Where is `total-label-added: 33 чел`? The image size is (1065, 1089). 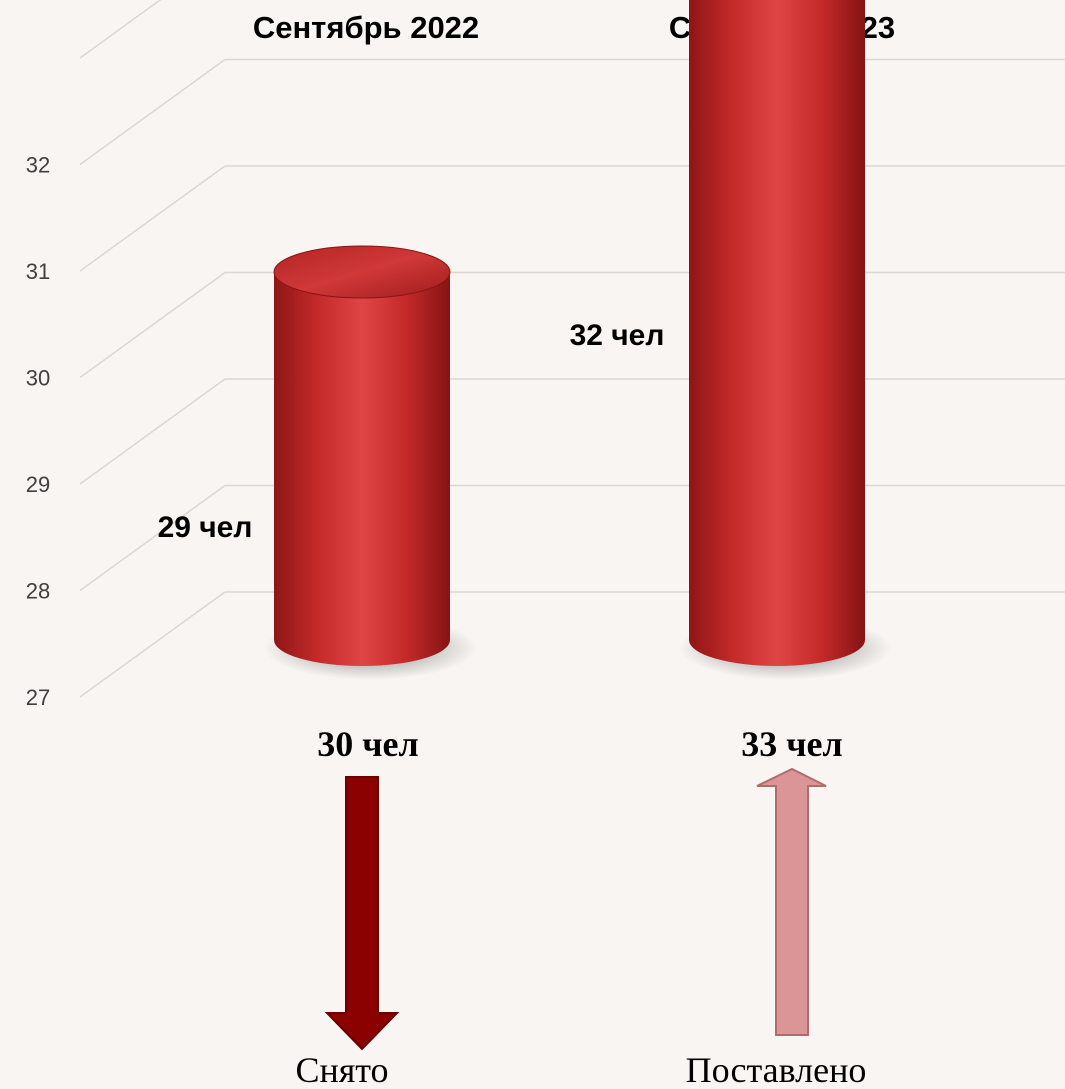
total-label-added: 33 чел is located at coordinates (791, 744).